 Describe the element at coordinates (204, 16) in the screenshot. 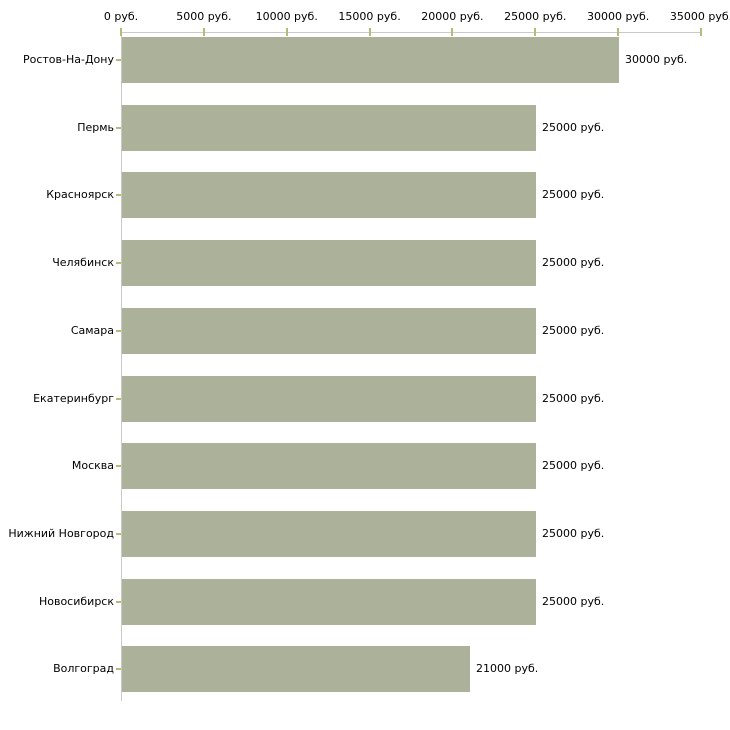

I see `x-axis-tick-label: 5000 руб.` at that location.